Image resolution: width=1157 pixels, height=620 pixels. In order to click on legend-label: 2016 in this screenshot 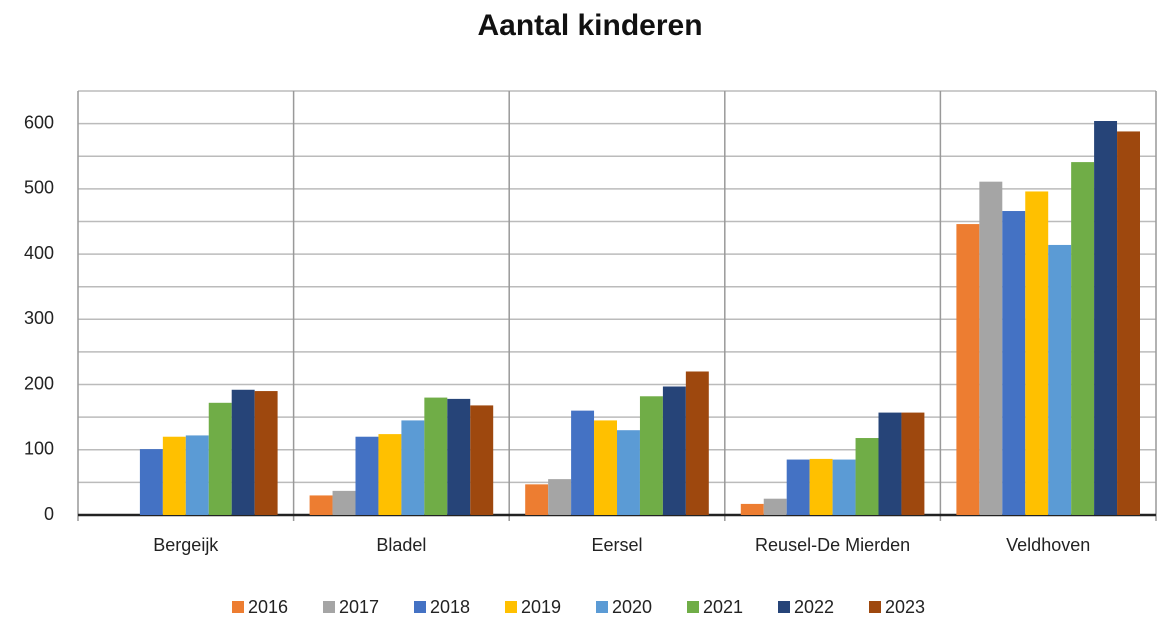, I will do `click(268, 607)`.